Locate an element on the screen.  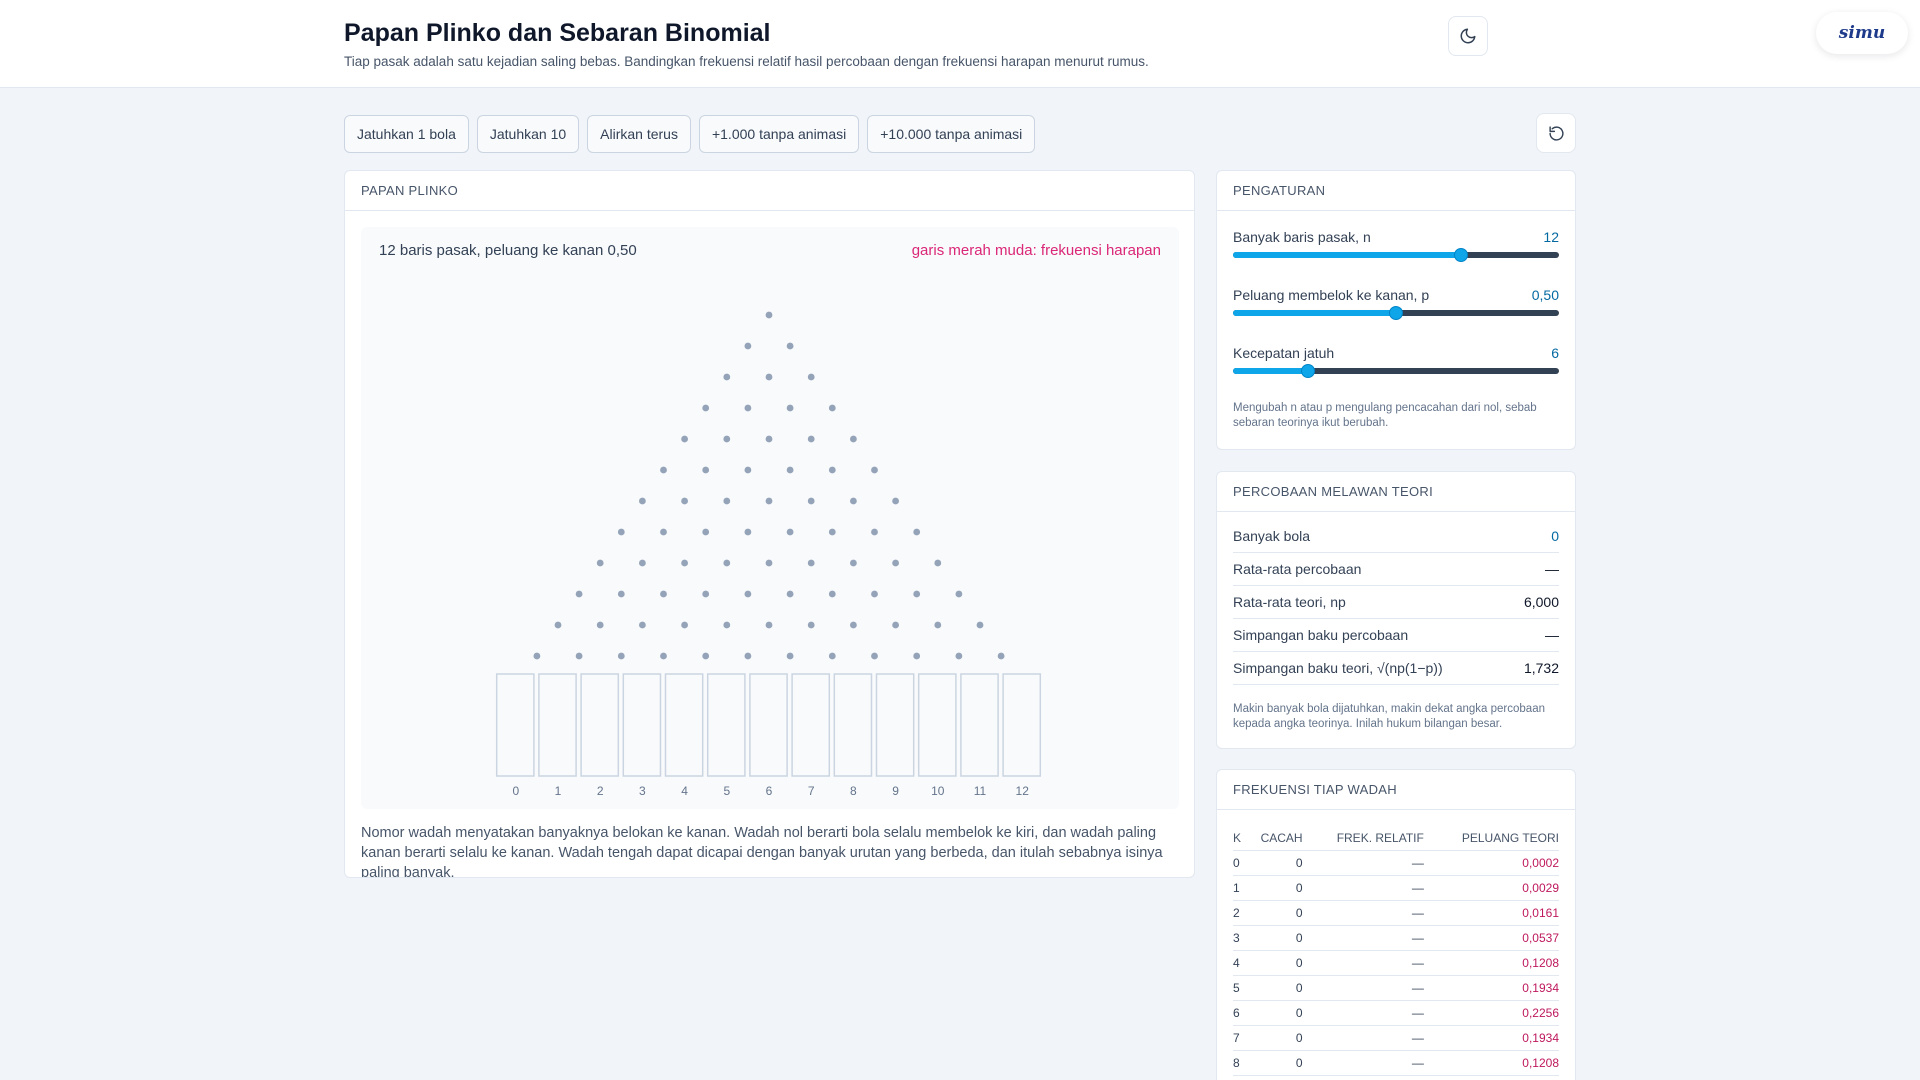
column-header: FREK. RELATIF is located at coordinates (1363, 838).